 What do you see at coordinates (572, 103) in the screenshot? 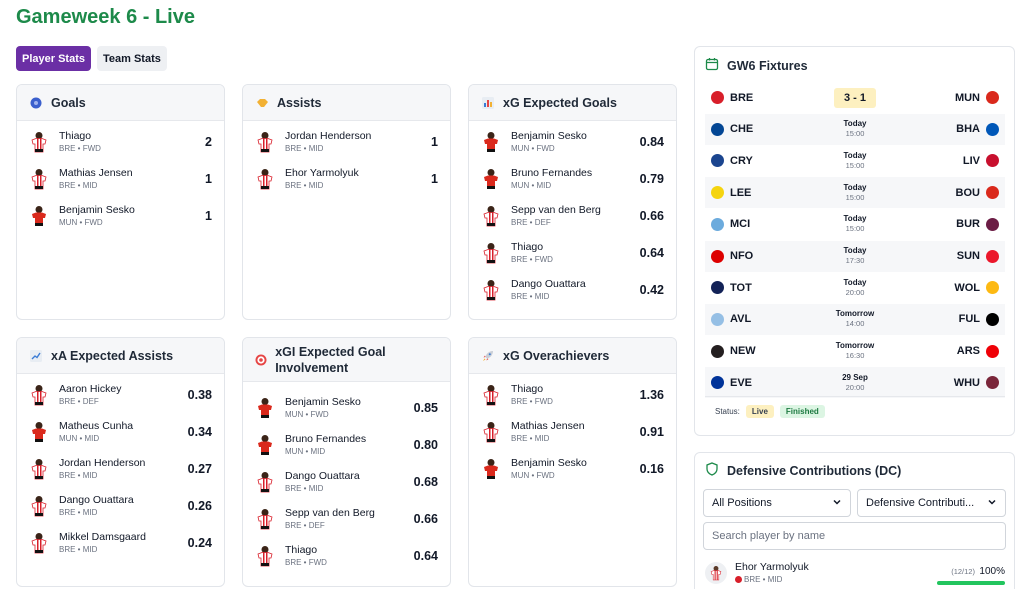
I see `card-header: xG Expected Goals` at bounding box center [572, 103].